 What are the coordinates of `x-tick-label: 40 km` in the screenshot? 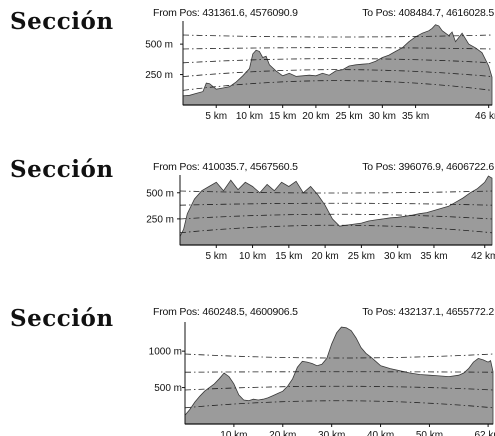 It's located at (380, 433).